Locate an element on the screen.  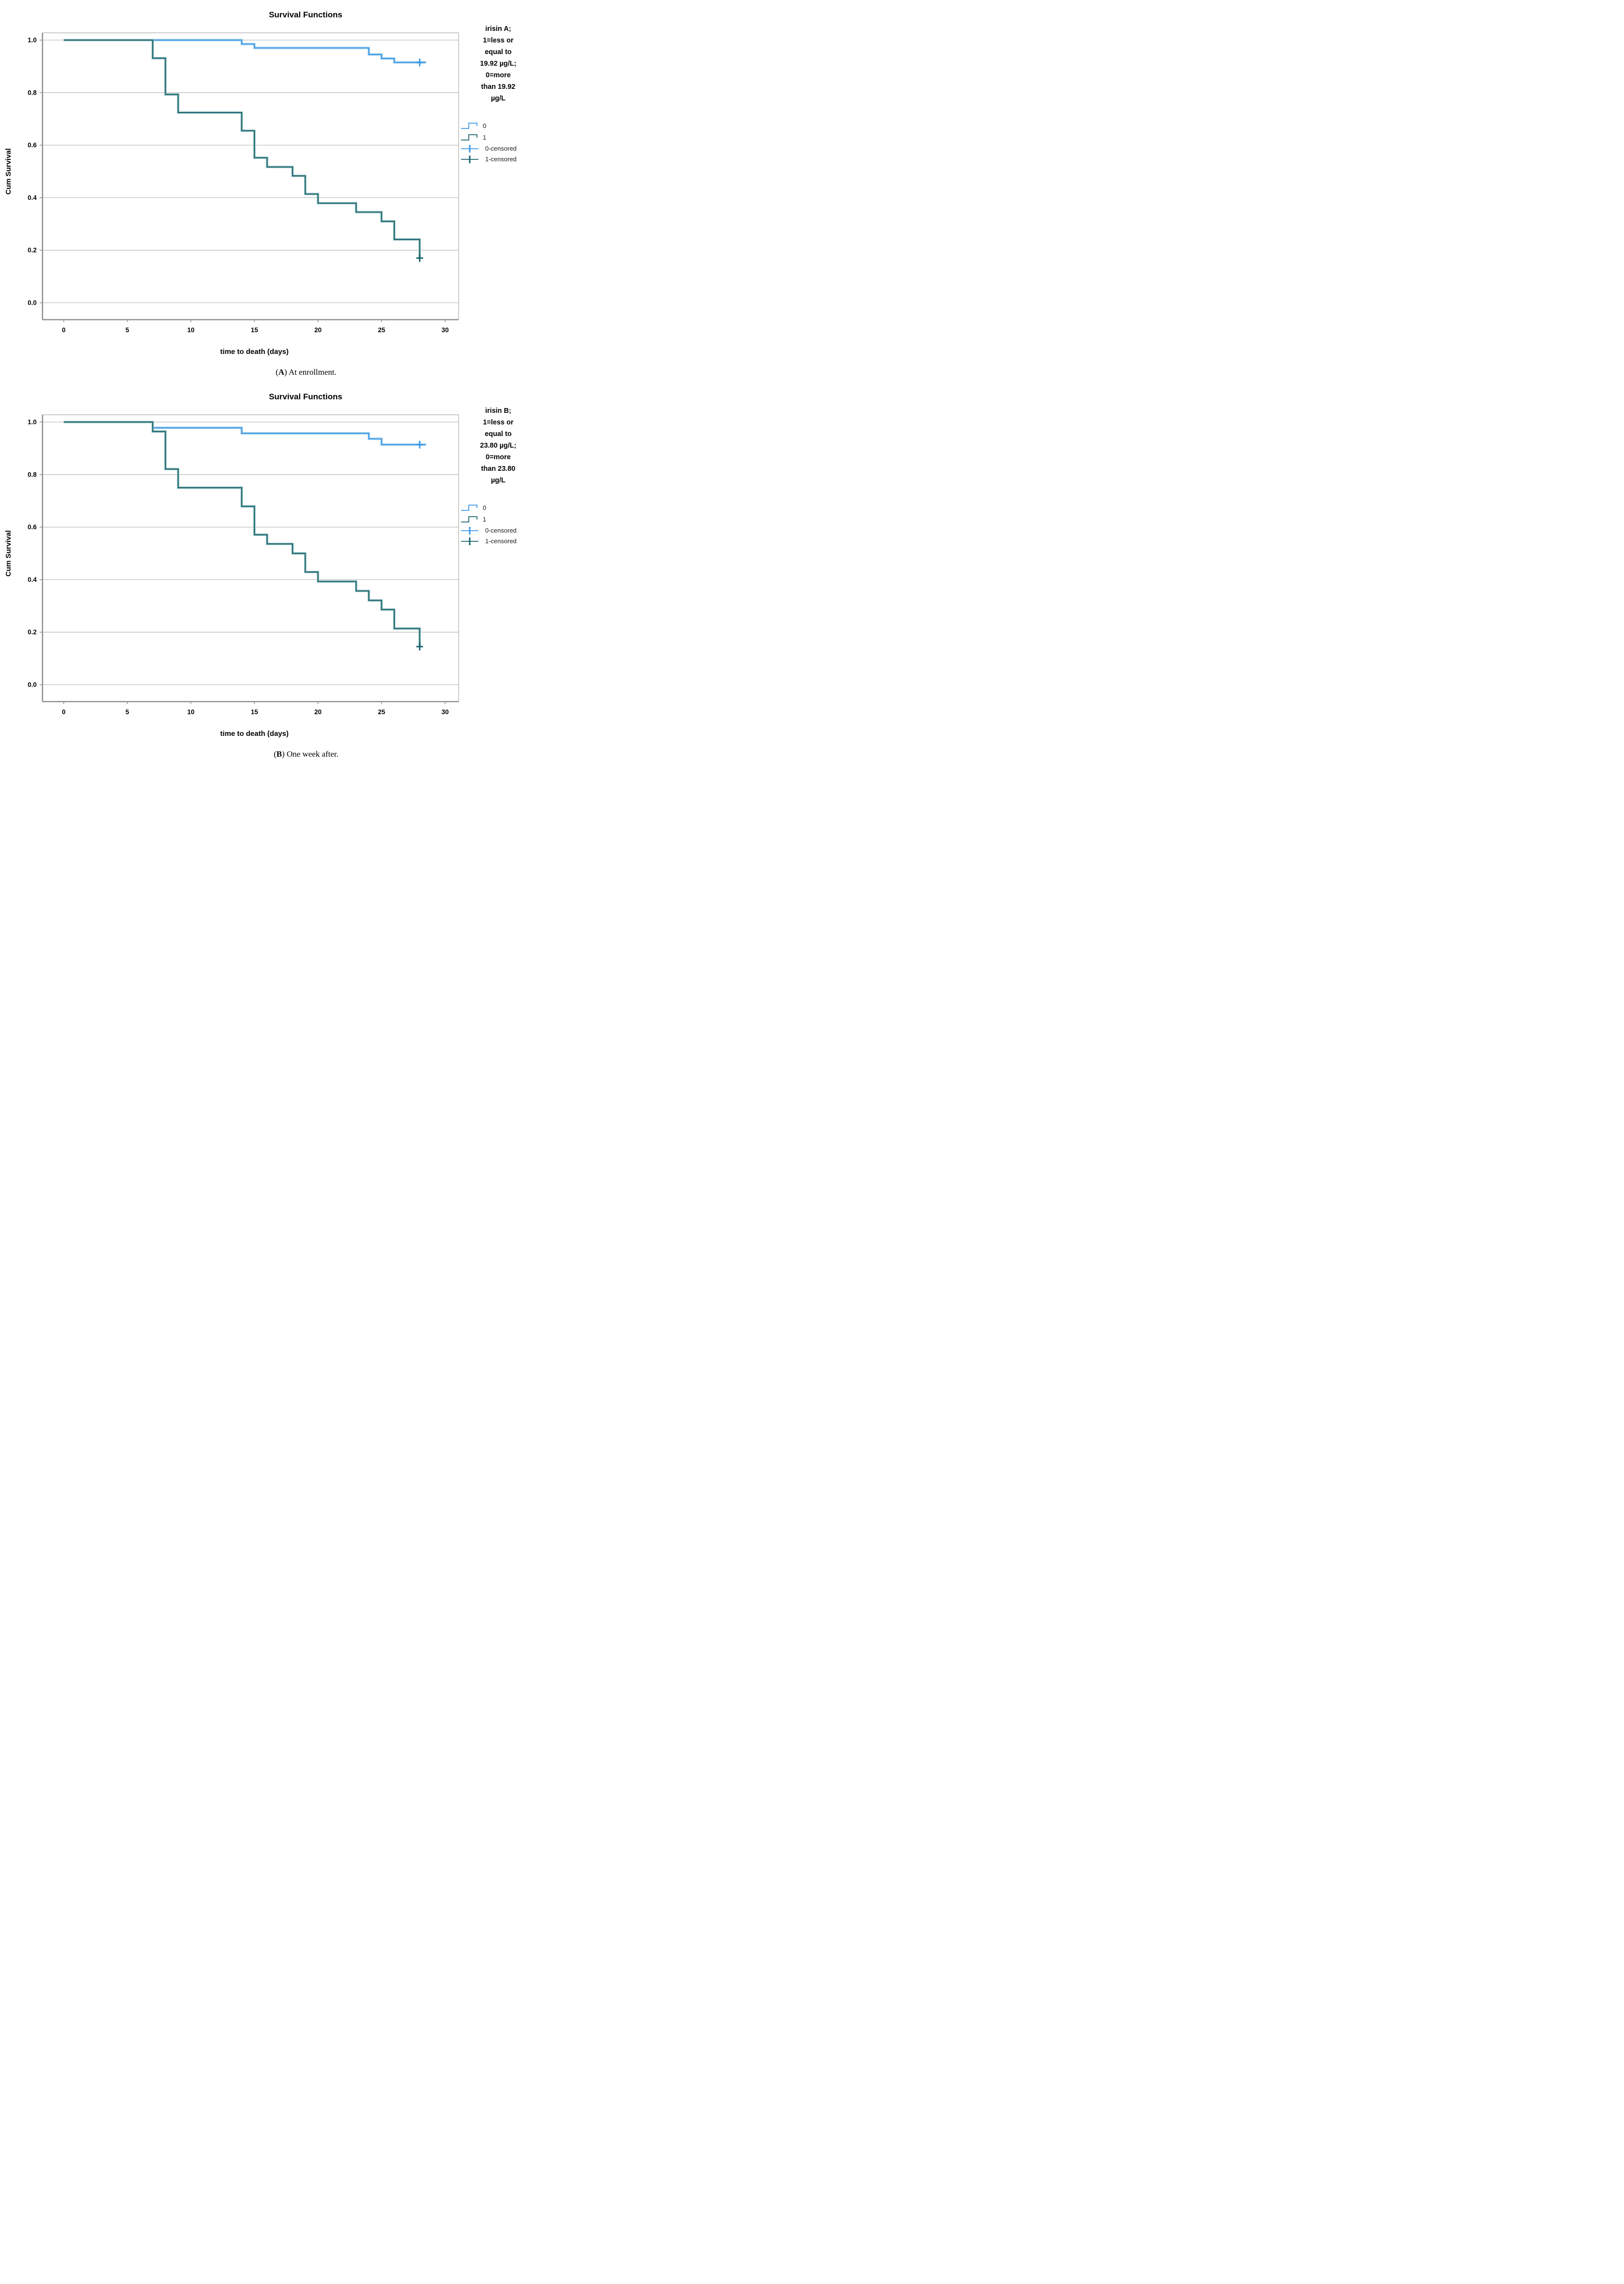
legend-title-line-0: irisin B; is located at coordinates (498, 411).